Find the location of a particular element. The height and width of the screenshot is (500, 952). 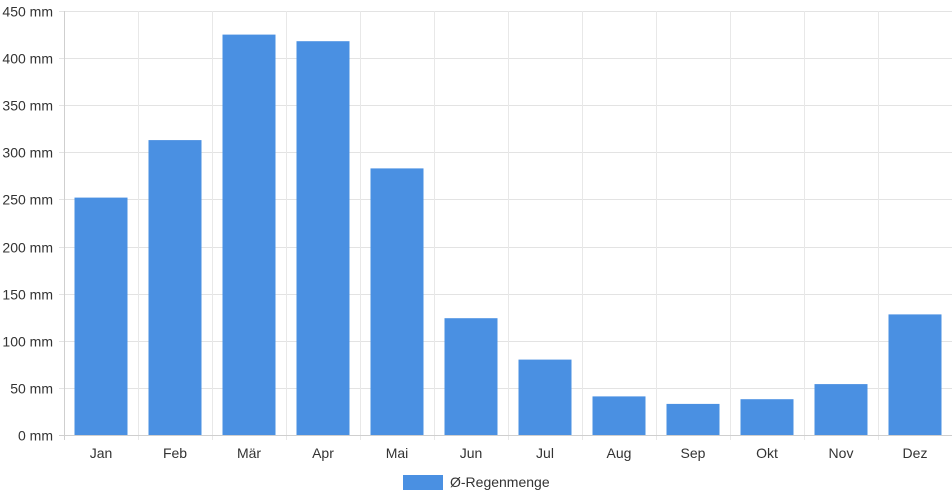

y-tick-label: 150 mm is located at coordinates (27, 295).